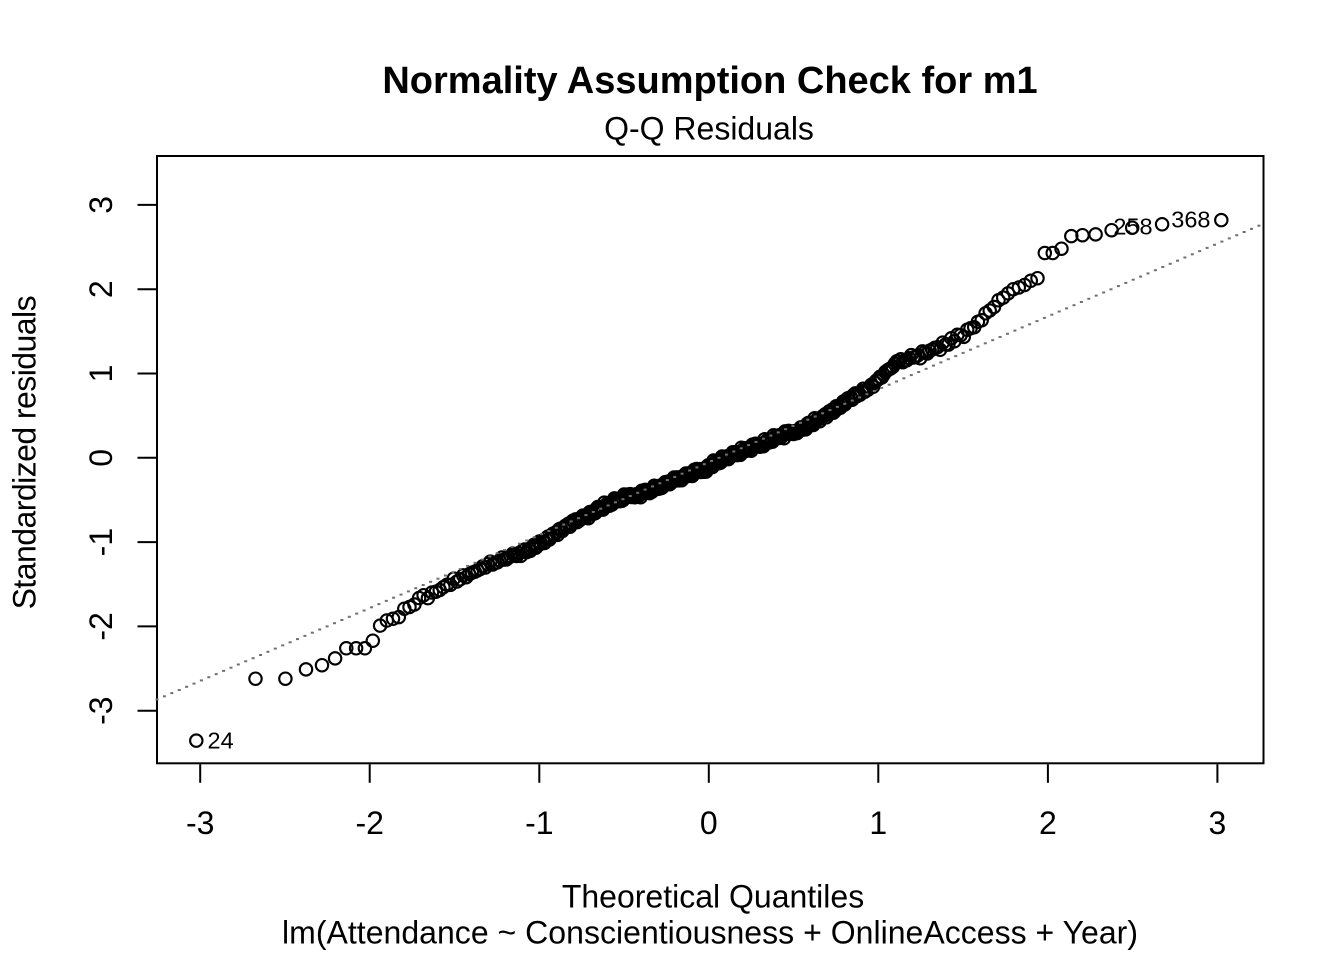  Describe the element at coordinates (25, 452) in the screenshot. I see `svg-text: Standardized residuals` at that location.